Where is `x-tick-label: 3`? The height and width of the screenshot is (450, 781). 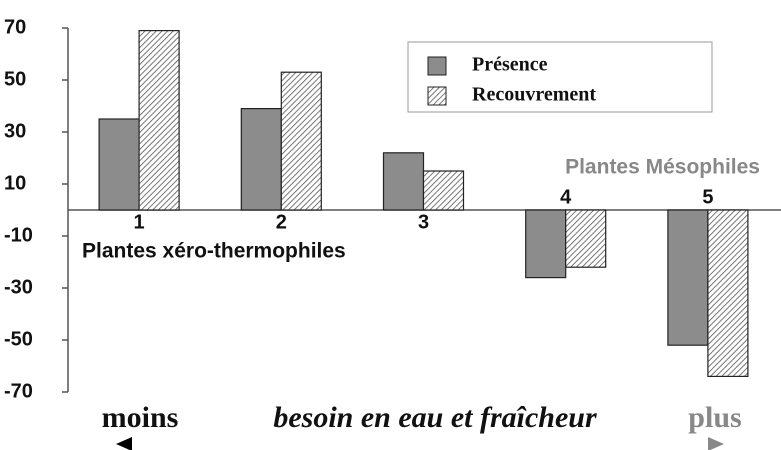
x-tick-label: 3 is located at coordinates (423, 222).